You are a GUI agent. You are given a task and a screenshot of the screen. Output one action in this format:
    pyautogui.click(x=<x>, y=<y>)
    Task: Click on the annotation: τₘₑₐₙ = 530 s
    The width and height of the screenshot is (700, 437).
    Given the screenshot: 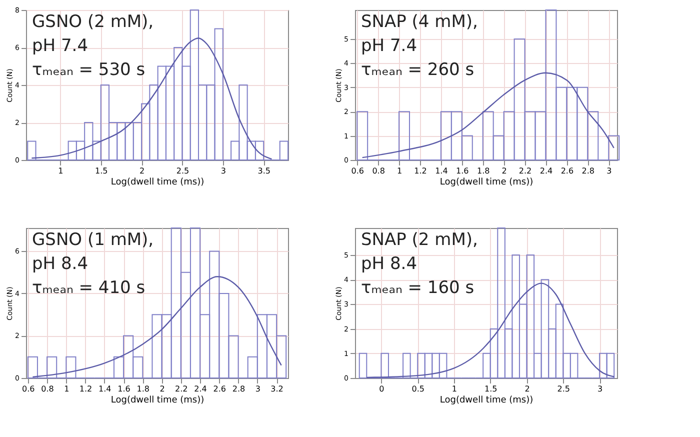 What is the action you would take?
    pyautogui.click(x=89, y=70)
    